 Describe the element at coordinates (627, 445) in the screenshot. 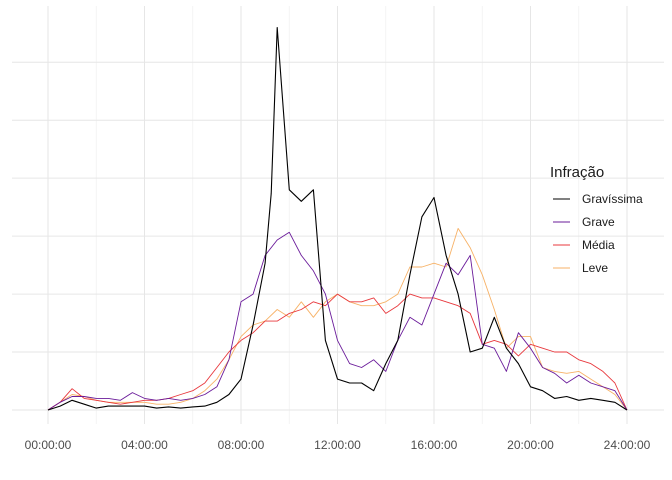

I see `x-tick-label: 24:00:00` at that location.